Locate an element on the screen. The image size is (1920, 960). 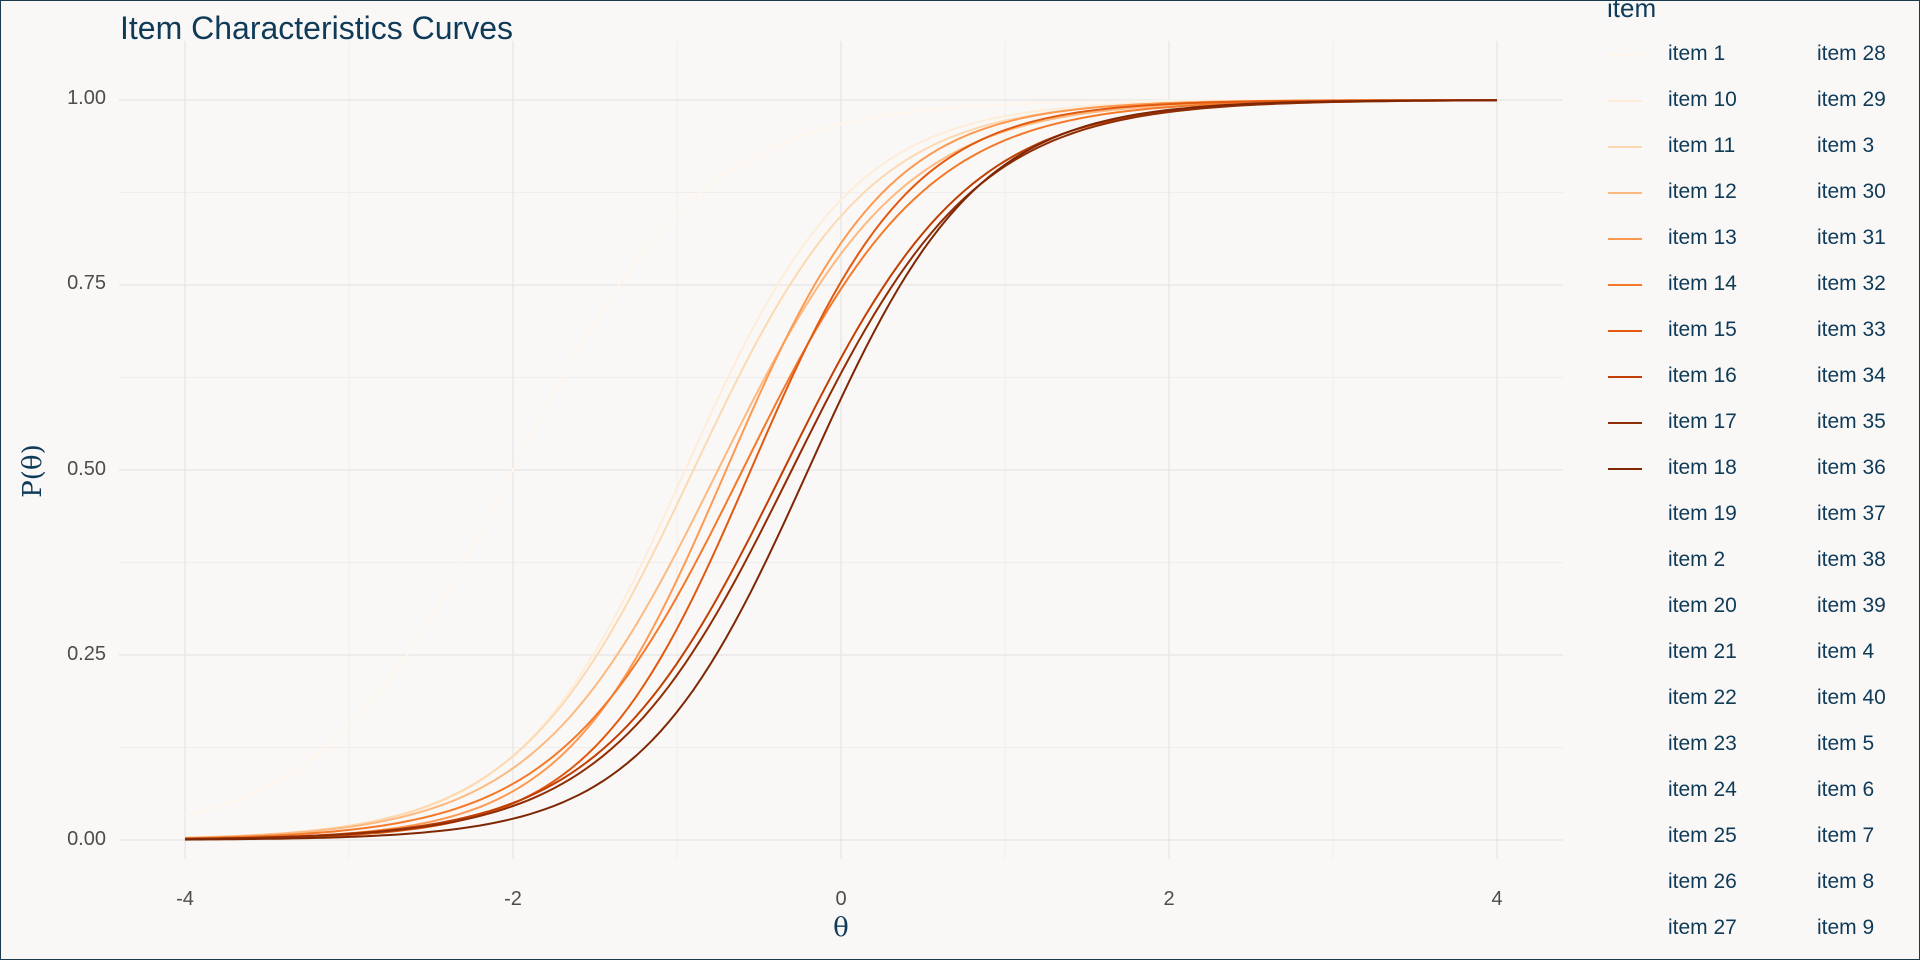
legend-item: item 7 is located at coordinates (1827, 837).